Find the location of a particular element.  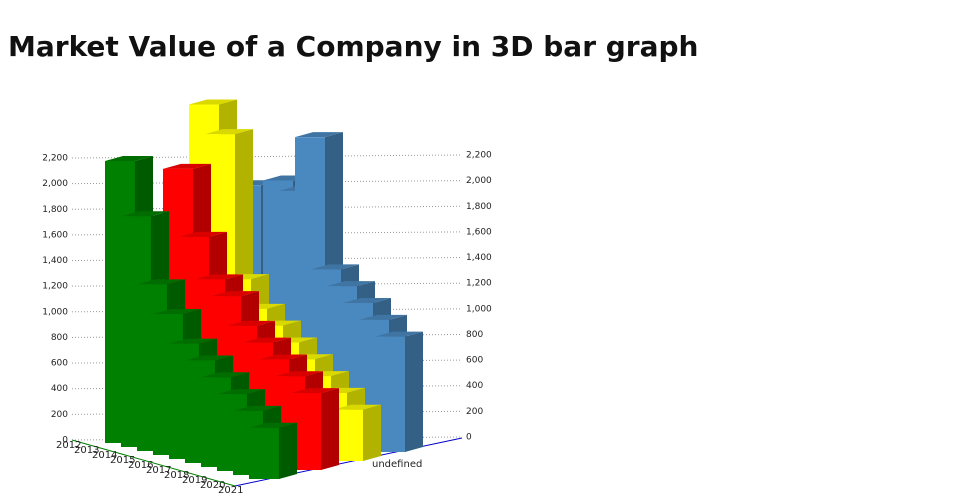

y-tick-label-right: 1,200 is located at coordinates (479, 284).